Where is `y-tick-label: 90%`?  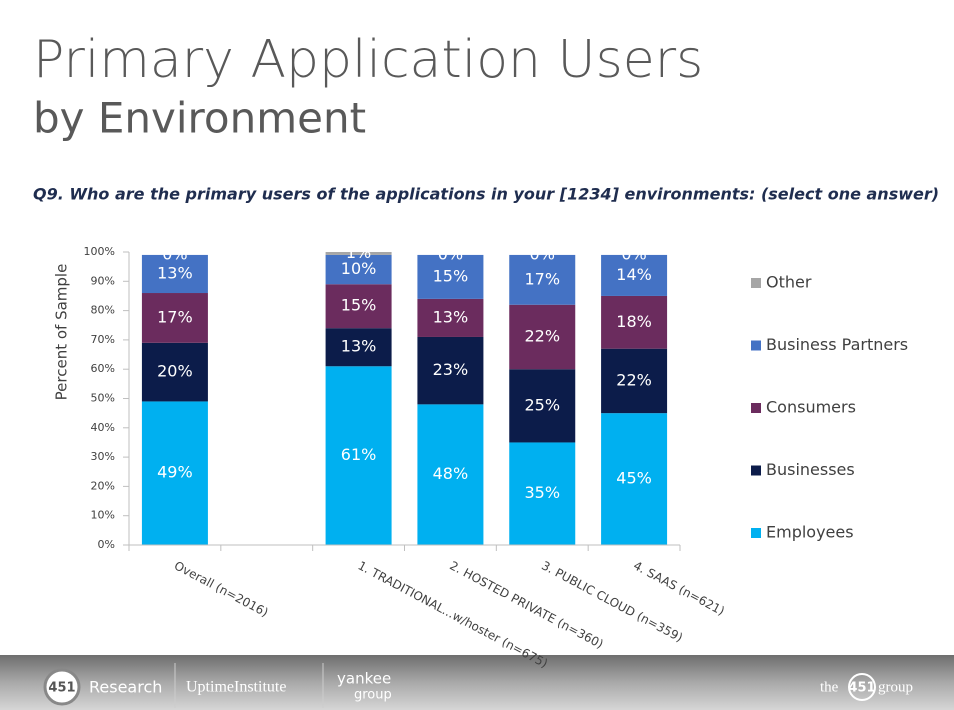 y-tick-label: 90% is located at coordinates (103, 280).